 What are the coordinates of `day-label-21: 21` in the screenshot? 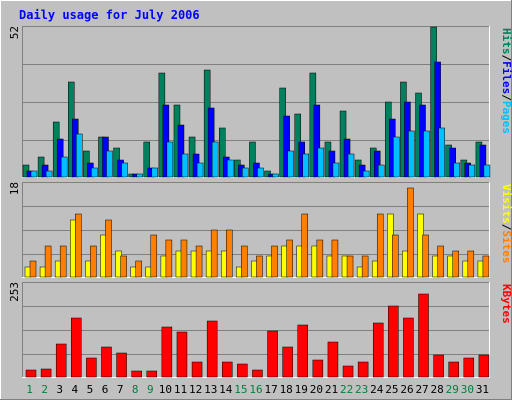 It's located at (331, 389).